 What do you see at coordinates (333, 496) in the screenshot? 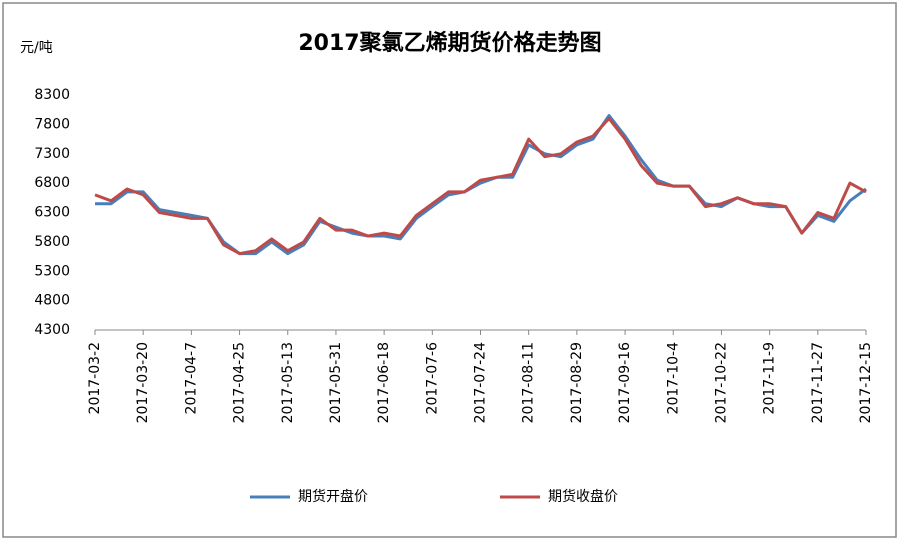
I see `legend-label: 期货开盘价` at bounding box center [333, 496].